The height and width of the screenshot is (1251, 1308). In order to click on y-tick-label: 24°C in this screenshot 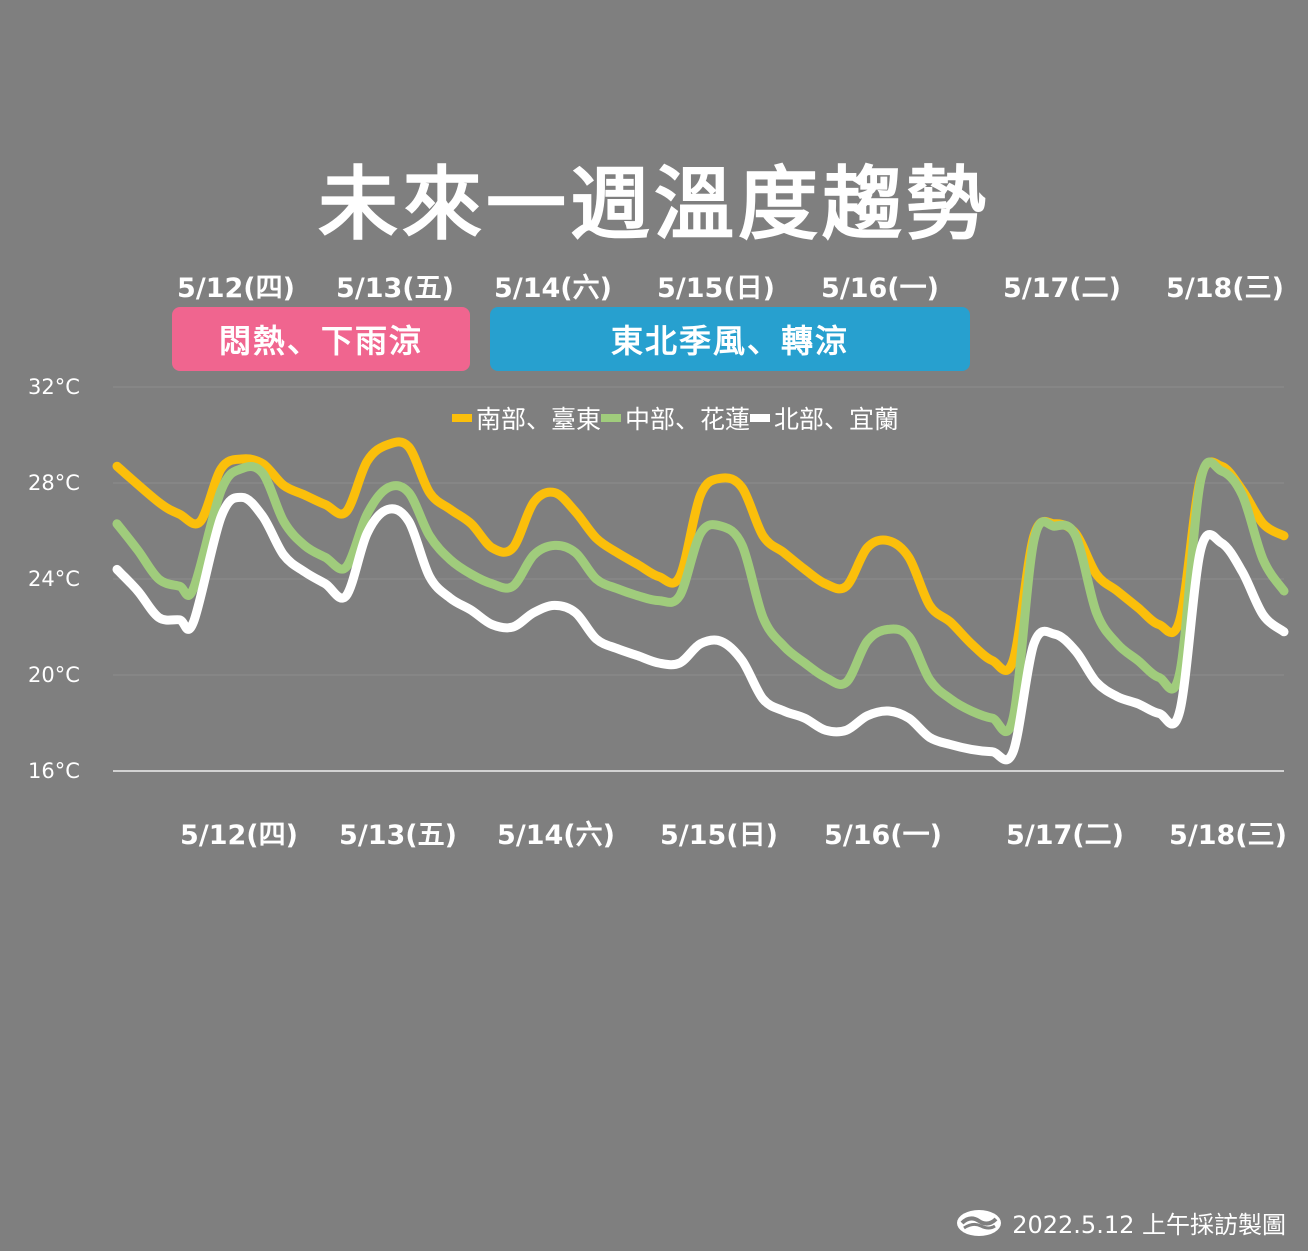, I will do `click(54, 579)`.